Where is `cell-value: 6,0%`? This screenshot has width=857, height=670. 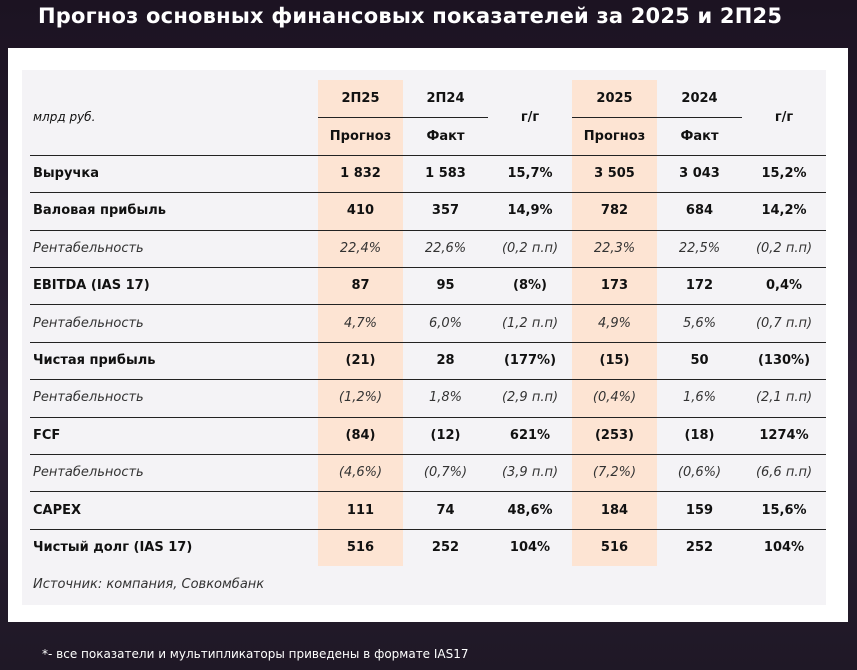
cell-value: 6,0% is located at coordinates (445, 323).